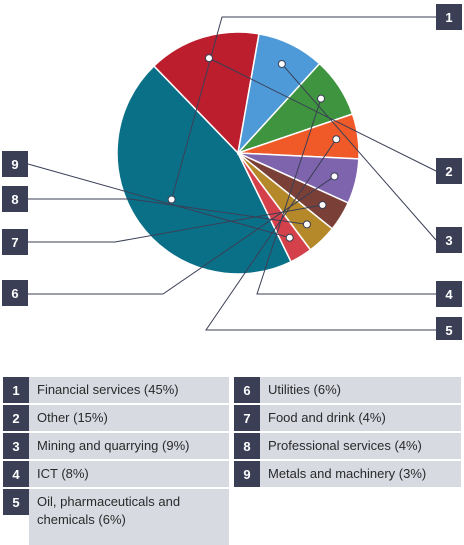 This screenshot has height=545, width=464. I want to click on callout-badge-number: 5, so click(448, 330).